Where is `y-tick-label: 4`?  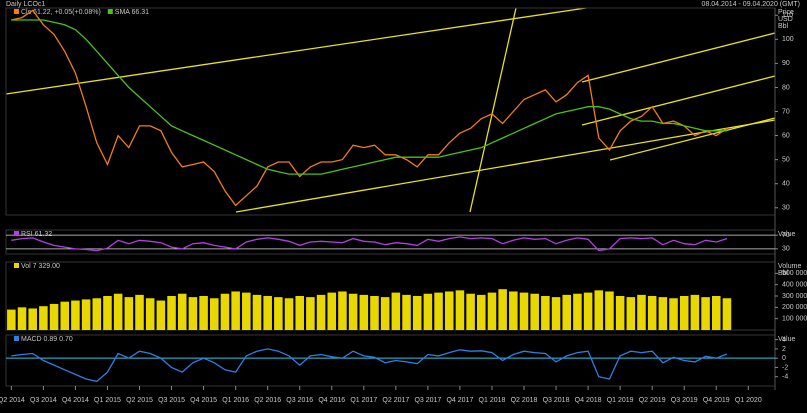
y-tick-label: 4 is located at coordinates (784, 339).